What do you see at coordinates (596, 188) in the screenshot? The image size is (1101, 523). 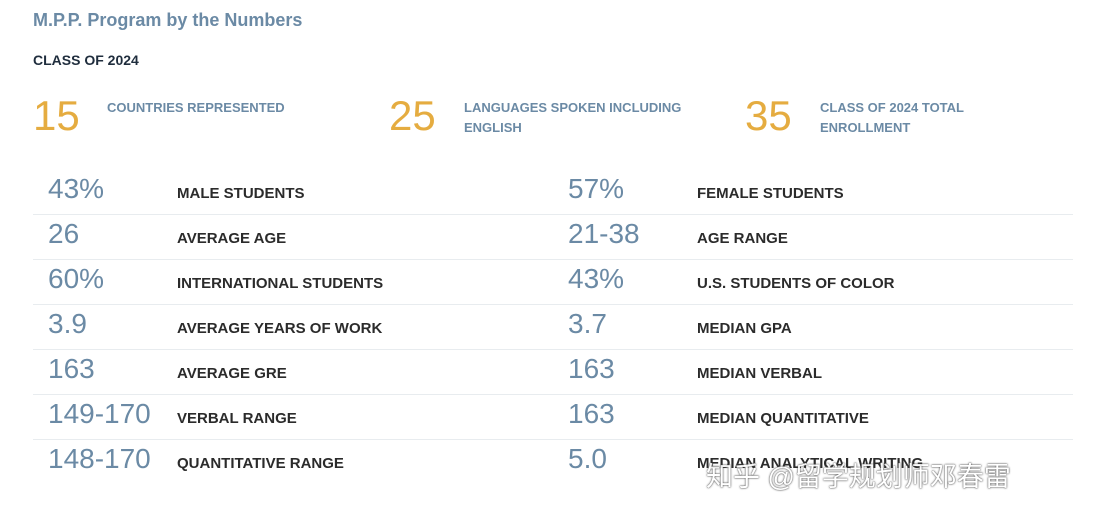 I see `stat-value: 57%` at bounding box center [596, 188].